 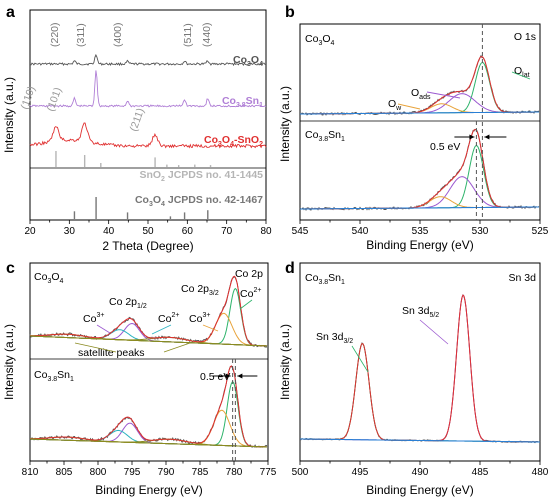 I want to click on hkl-400: (400), so click(x=118, y=34).